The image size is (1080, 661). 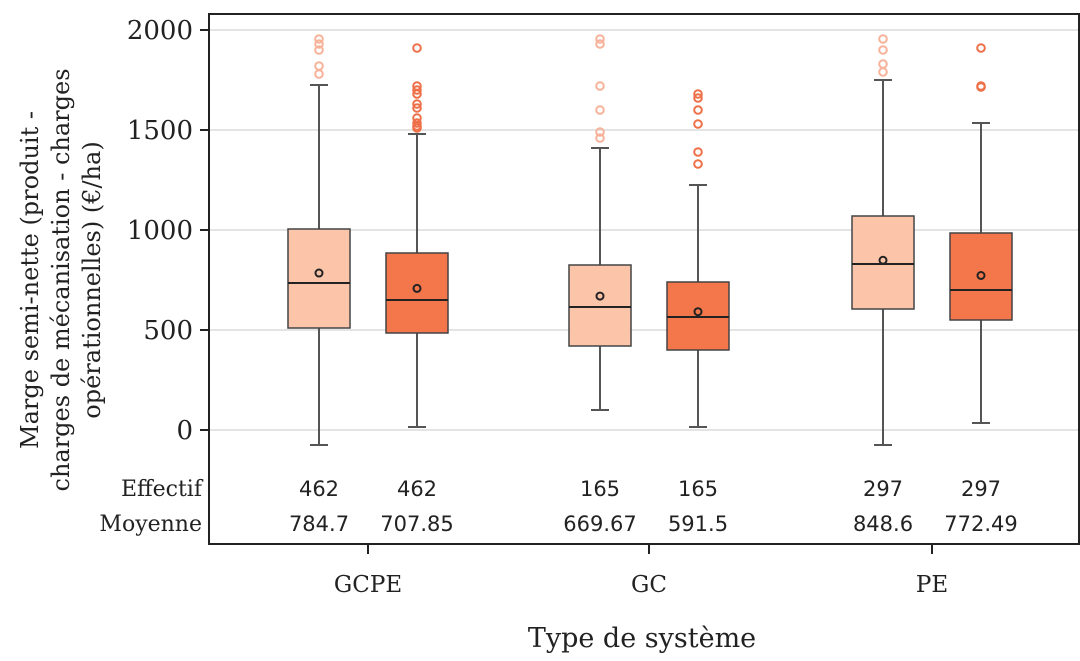 I want to click on mean-value: 707.85, so click(x=416, y=524).